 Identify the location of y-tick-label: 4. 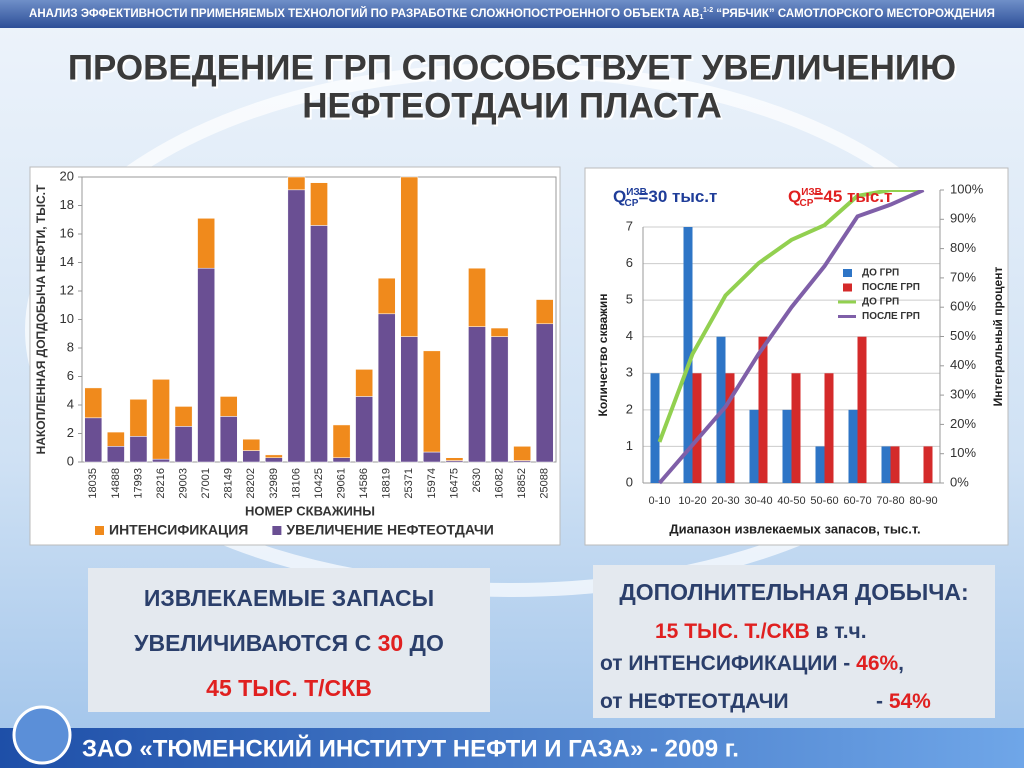
(629, 335).